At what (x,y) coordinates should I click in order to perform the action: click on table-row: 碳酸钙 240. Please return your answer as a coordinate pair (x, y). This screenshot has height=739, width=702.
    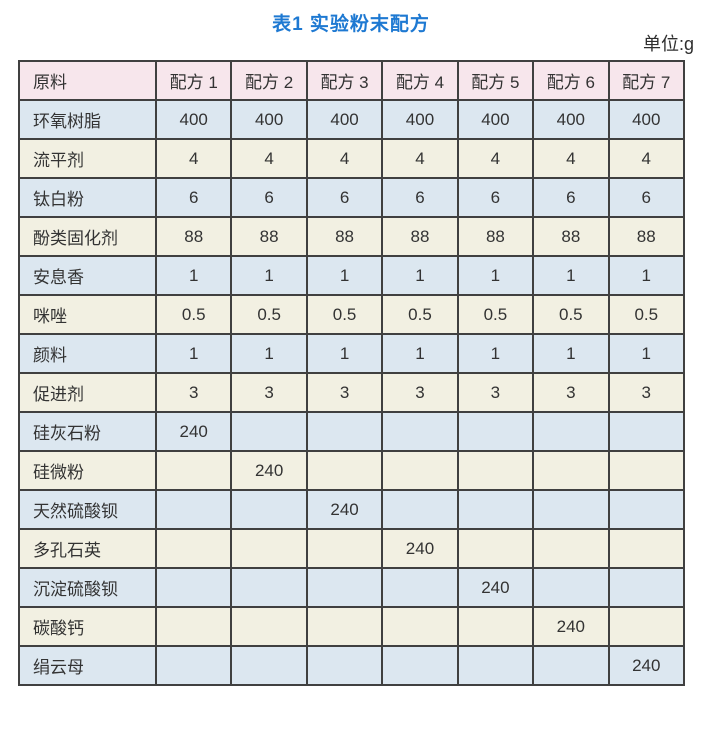
    Looking at the image, I should click on (352, 626).